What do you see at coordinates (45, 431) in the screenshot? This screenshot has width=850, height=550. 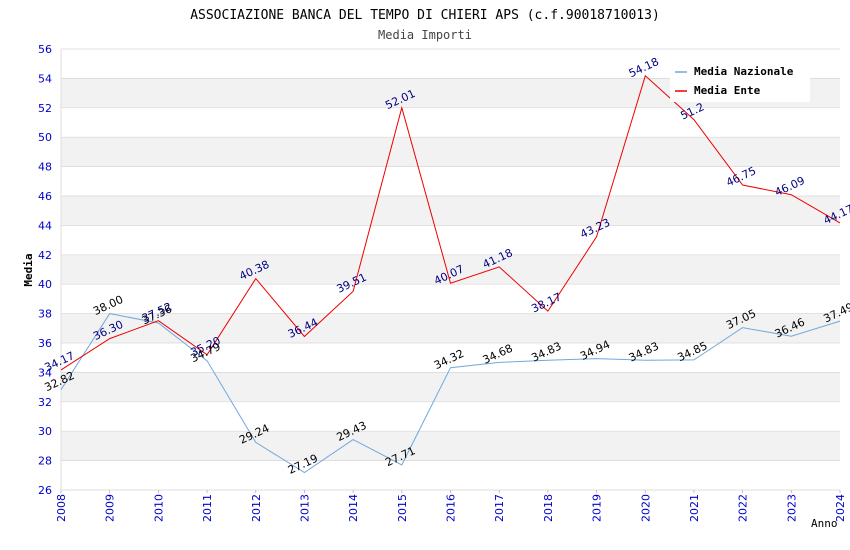 I see `y-tick-label: 30` at bounding box center [45, 431].